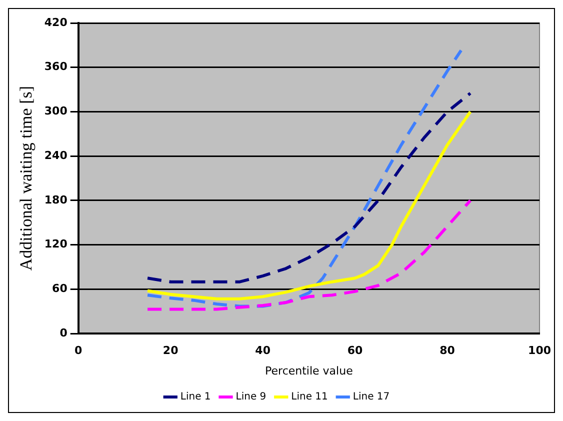  What do you see at coordinates (170, 351) in the screenshot?
I see `x-tick-label: 20` at bounding box center [170, 351].